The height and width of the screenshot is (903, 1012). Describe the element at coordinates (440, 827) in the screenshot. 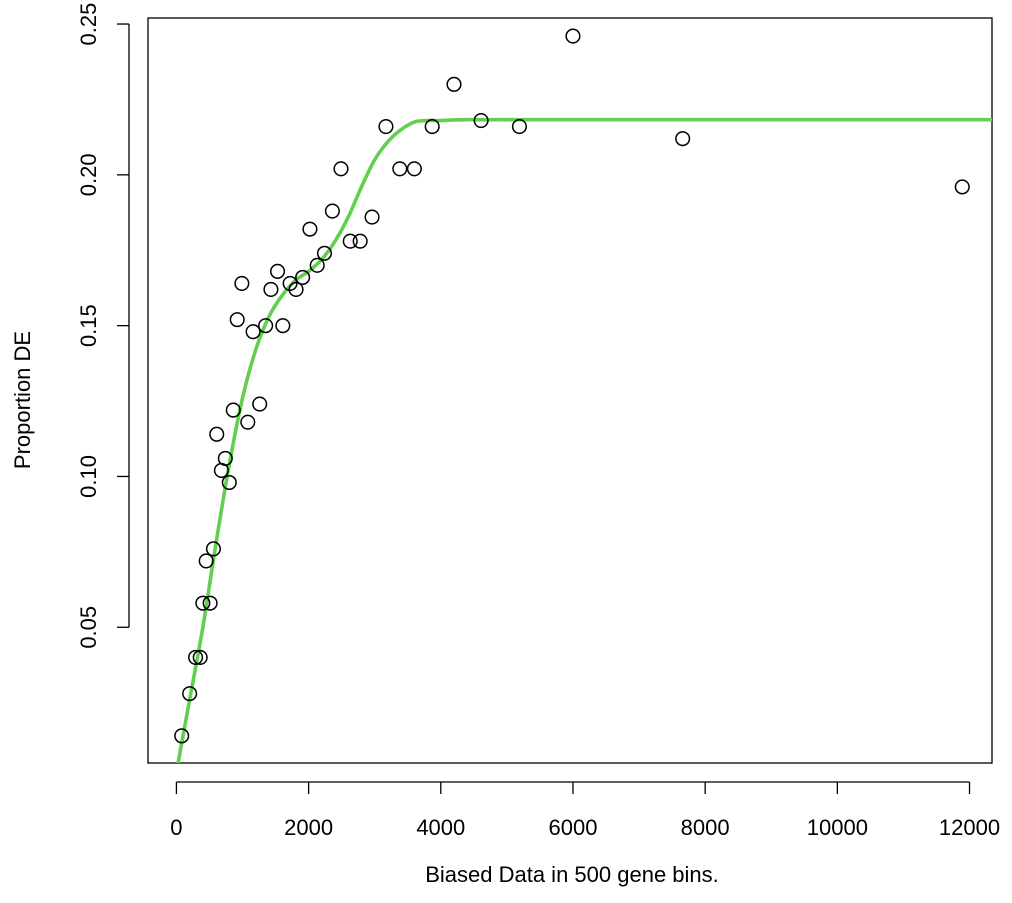

I see `x-tick-label: 4000` at that location.